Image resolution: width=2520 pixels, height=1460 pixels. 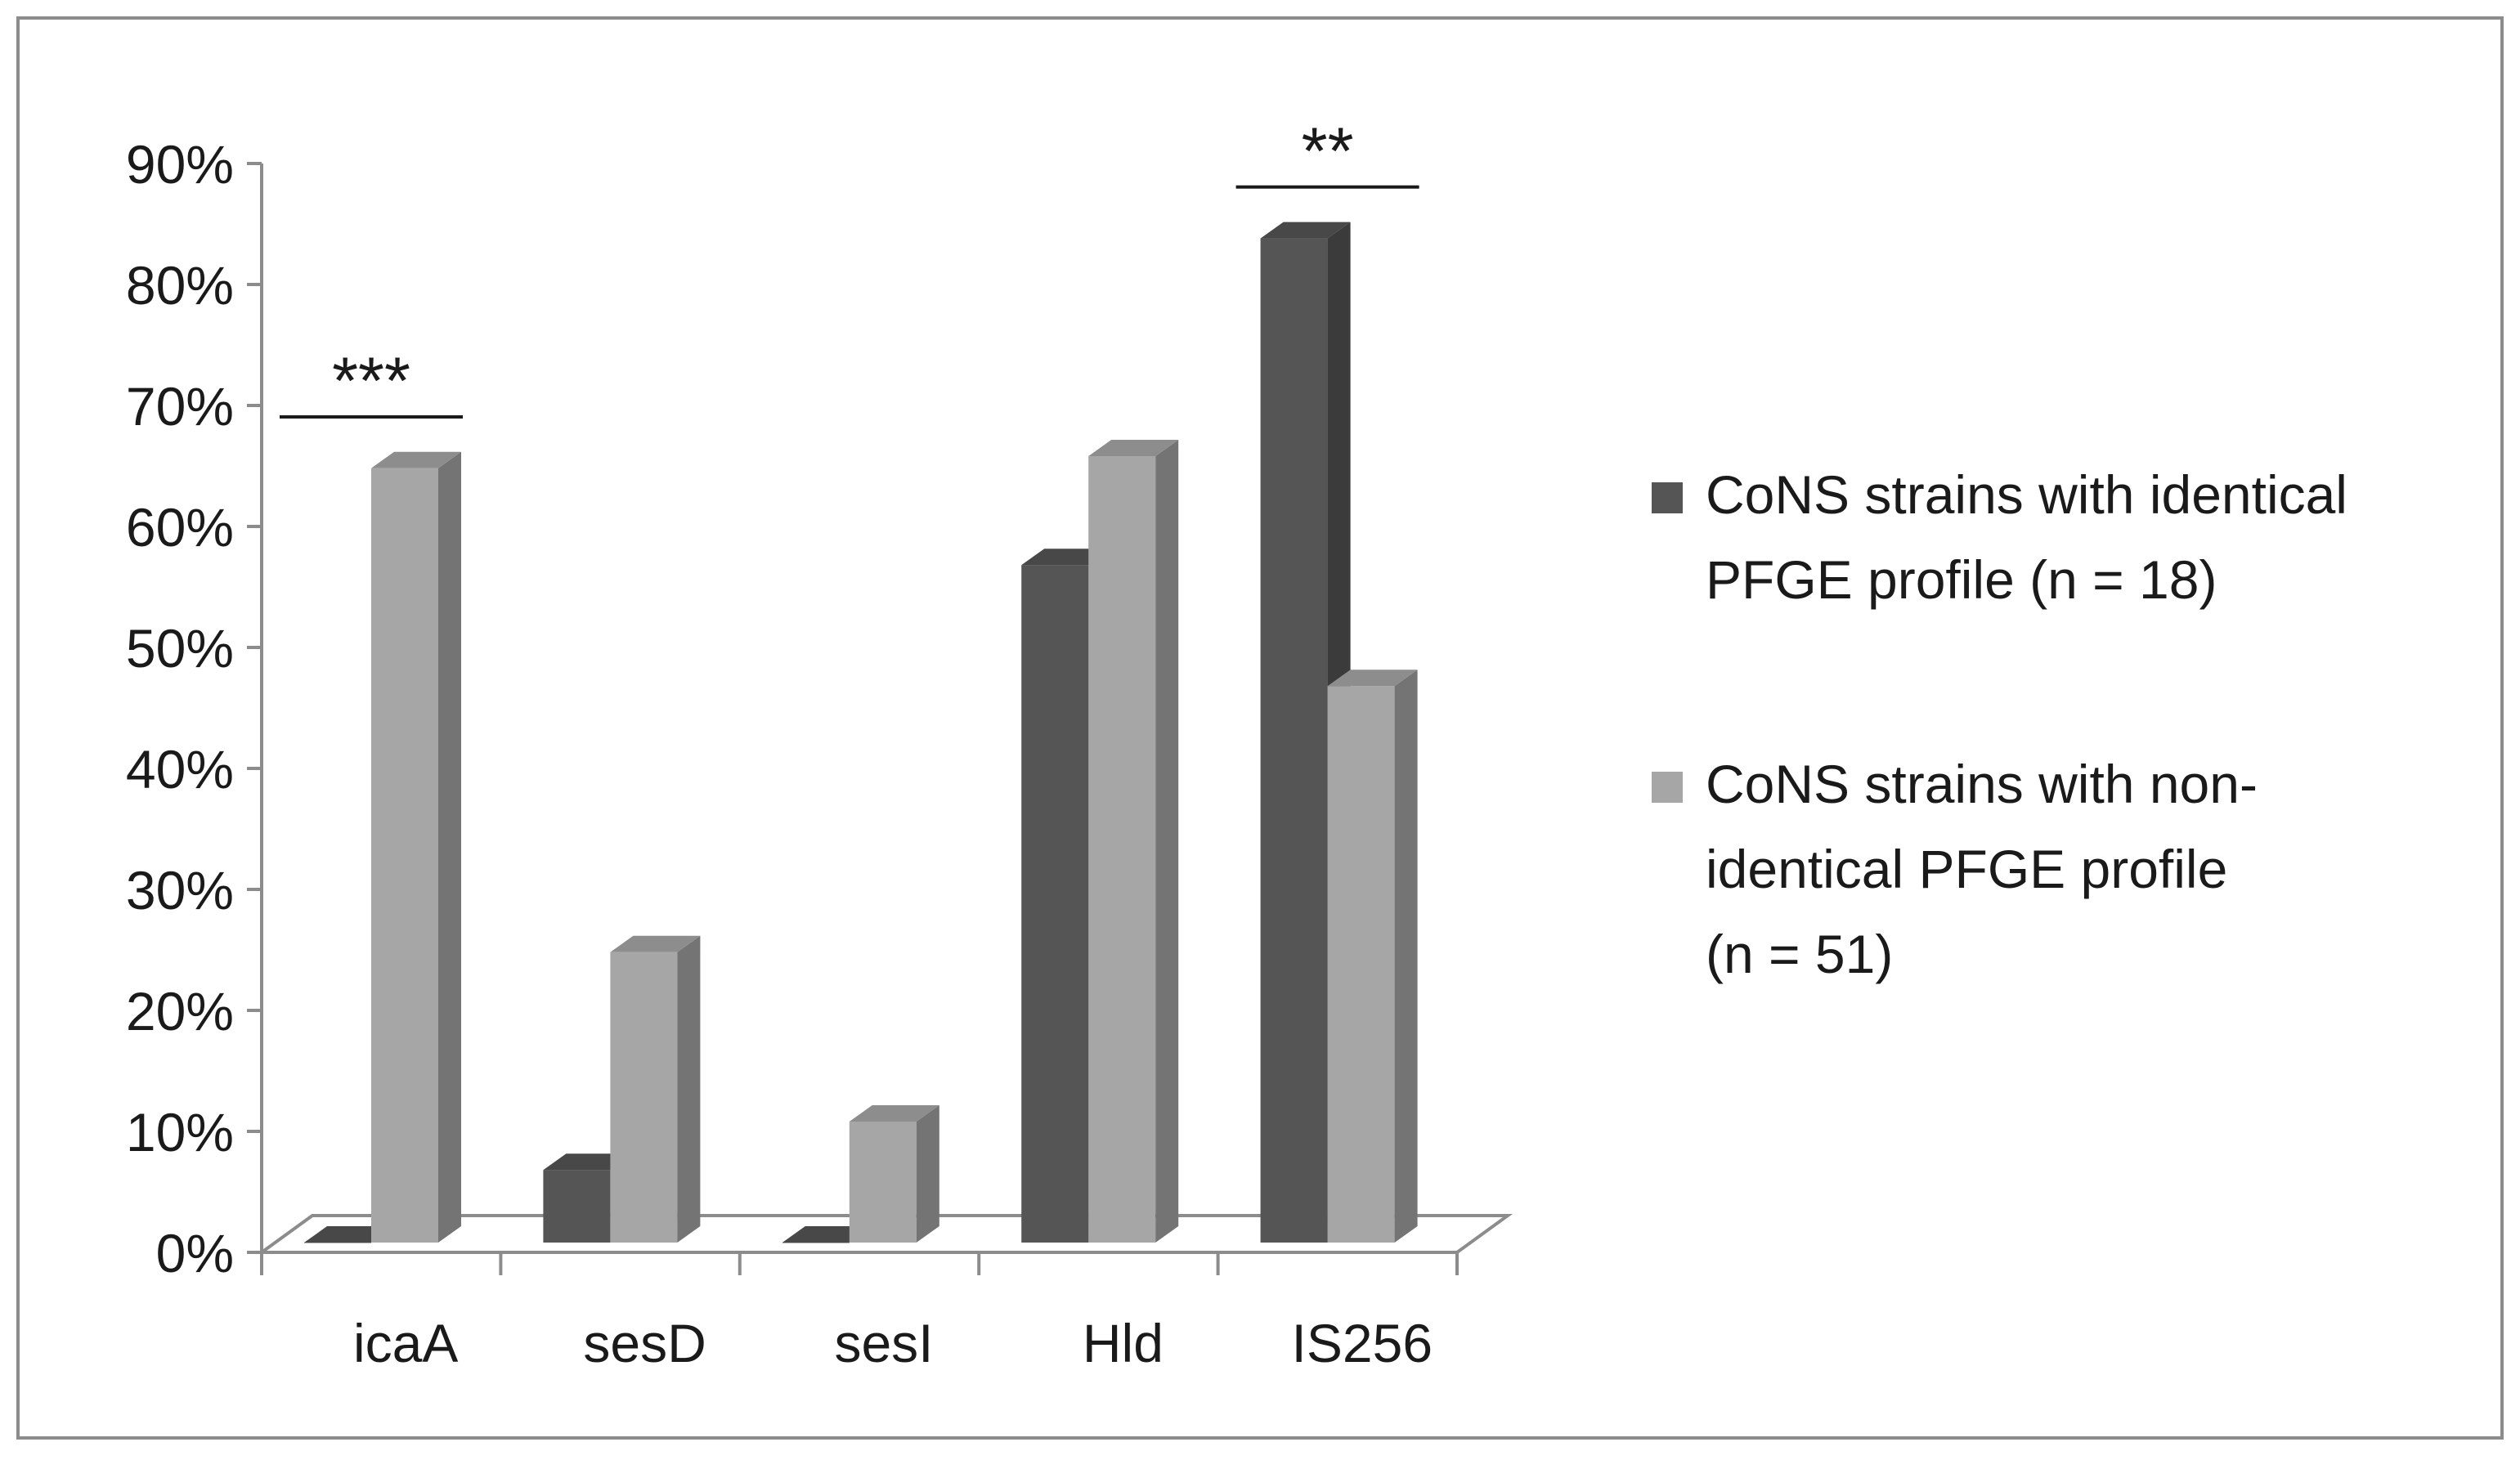 What do you see at coordinates (180, 1011) in the screenshot?
I see `y-tick-label: 20%` at bounding box center [180, 1011].